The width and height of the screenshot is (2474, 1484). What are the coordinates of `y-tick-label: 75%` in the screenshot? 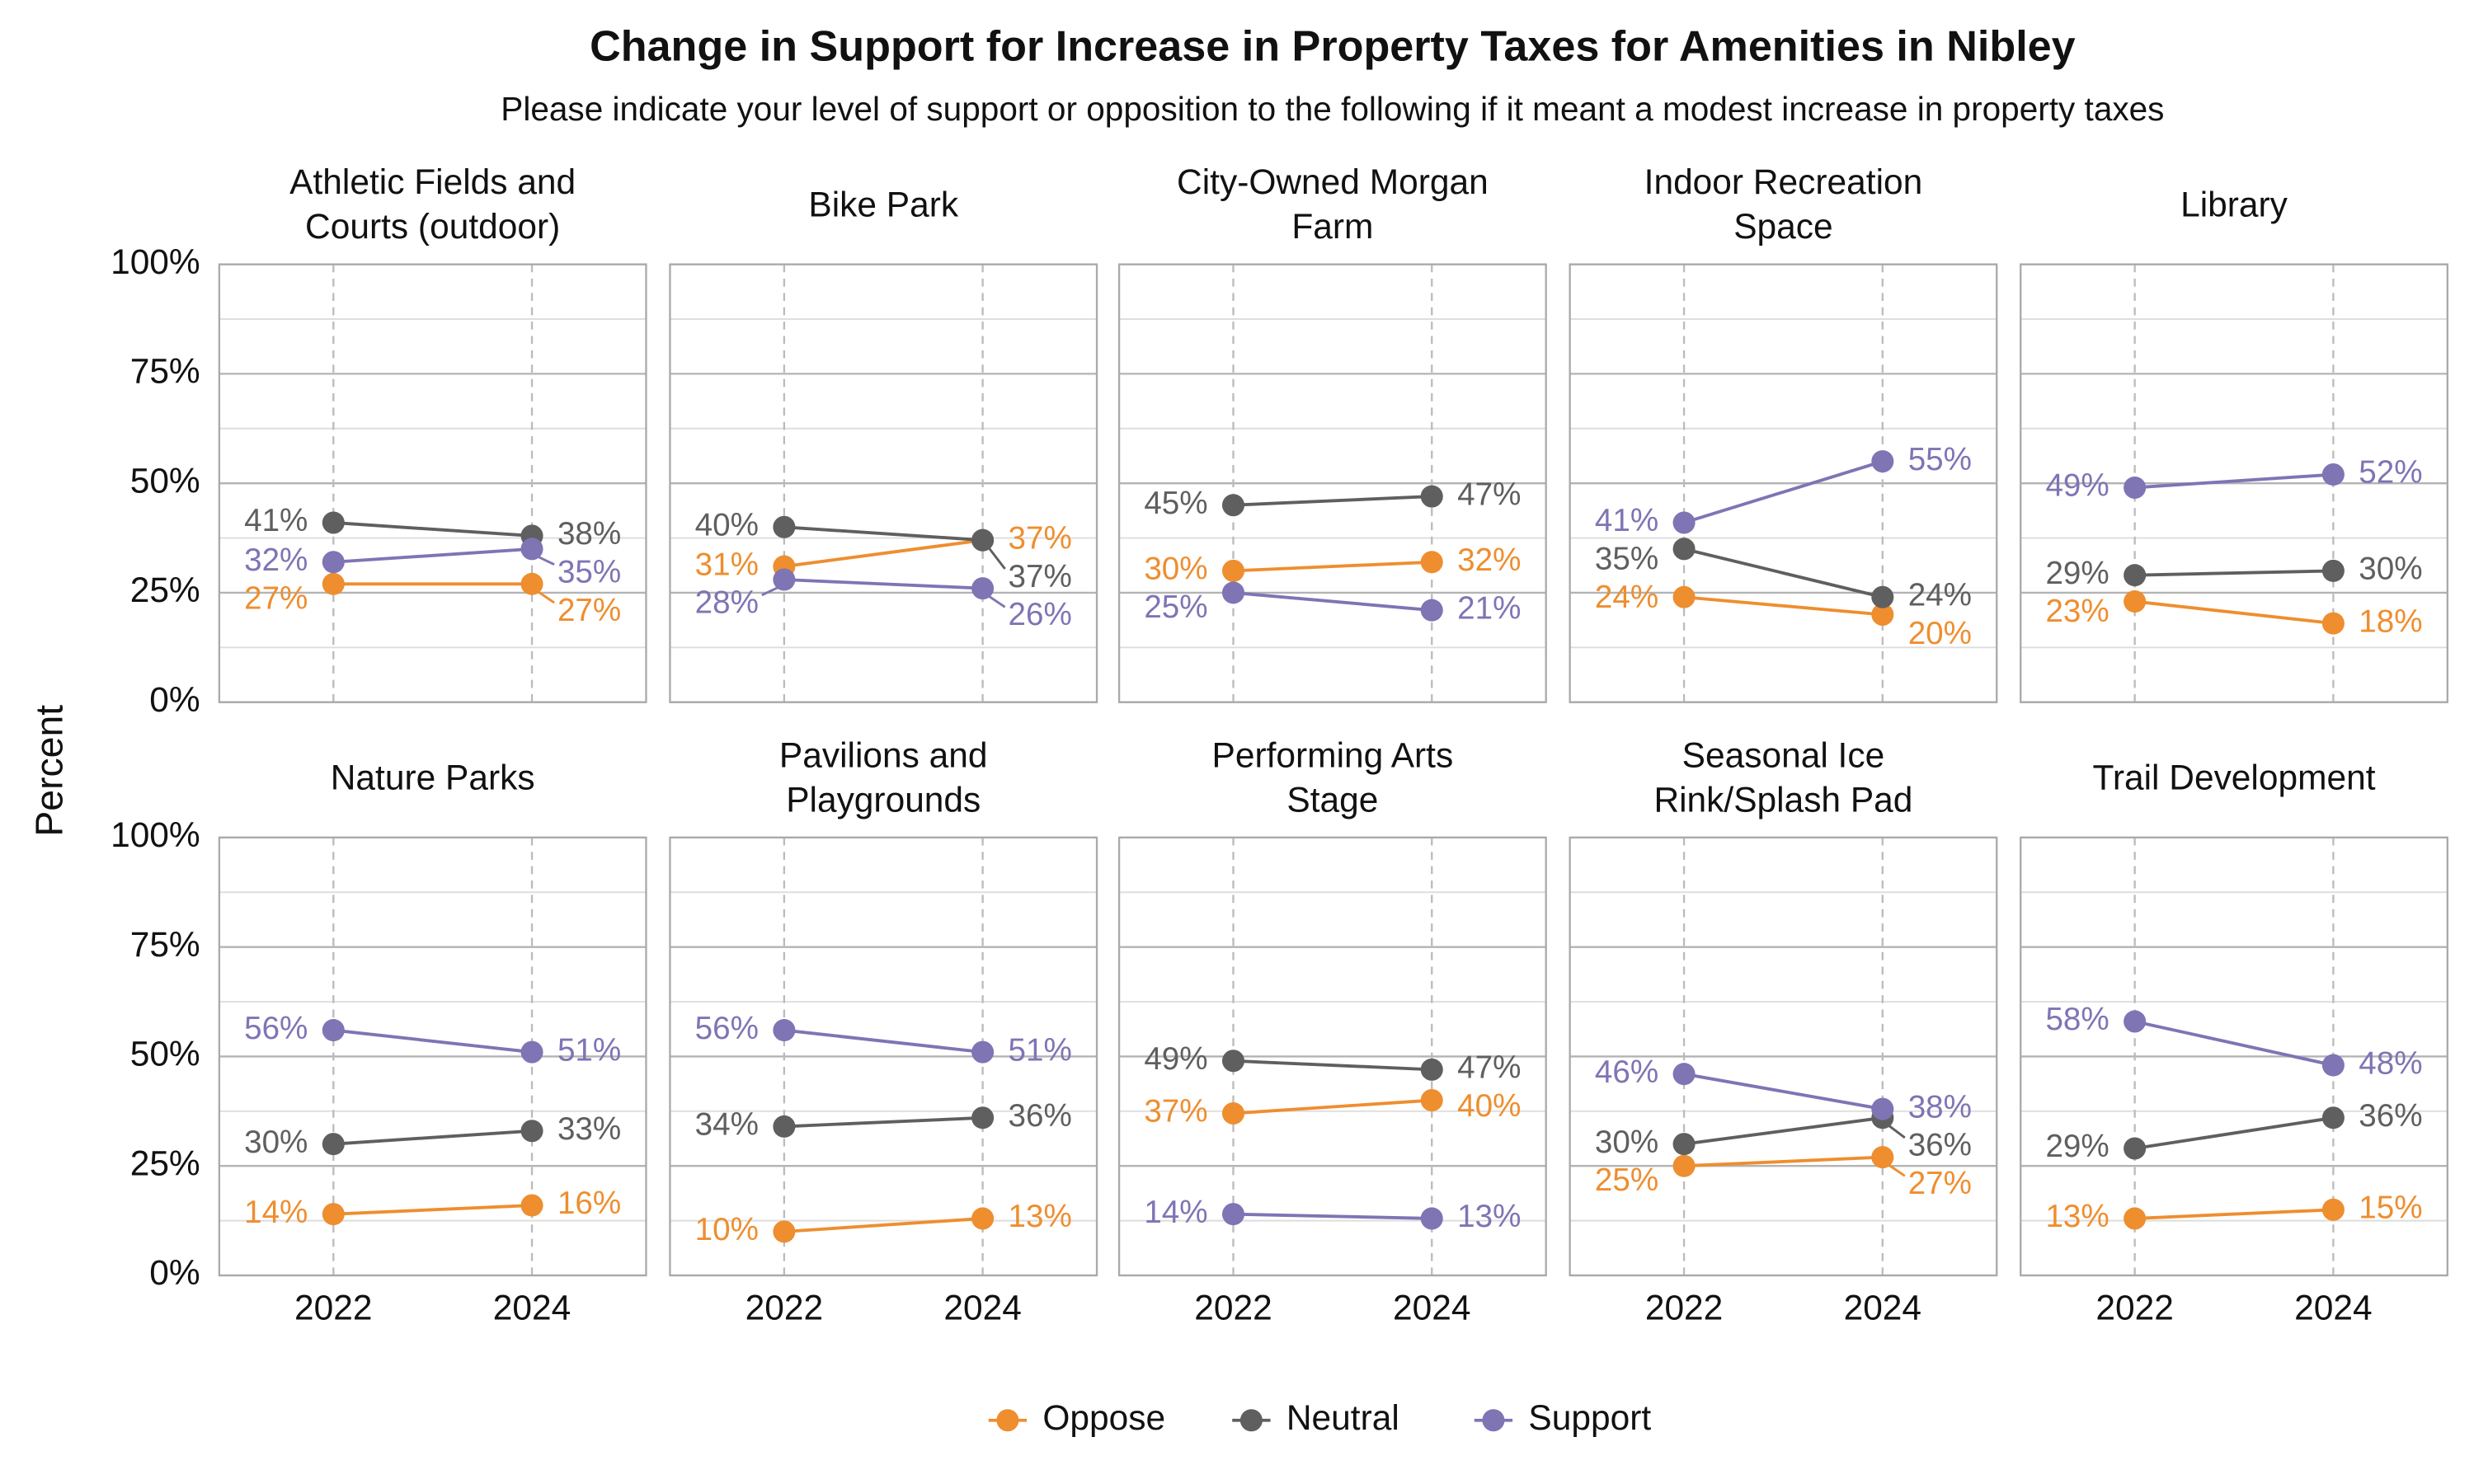 It's located at (165, 372).